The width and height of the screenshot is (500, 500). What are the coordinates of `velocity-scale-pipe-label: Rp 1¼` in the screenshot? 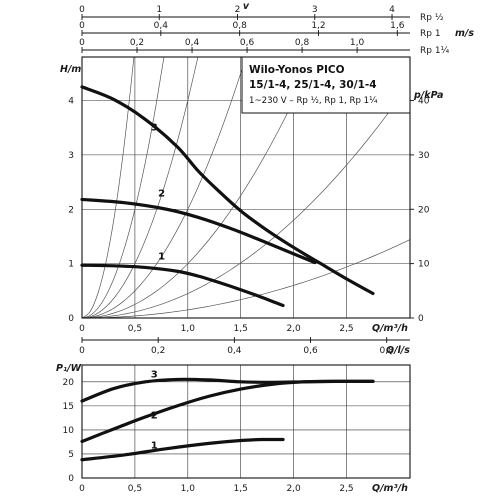 It's located at (435, 51).